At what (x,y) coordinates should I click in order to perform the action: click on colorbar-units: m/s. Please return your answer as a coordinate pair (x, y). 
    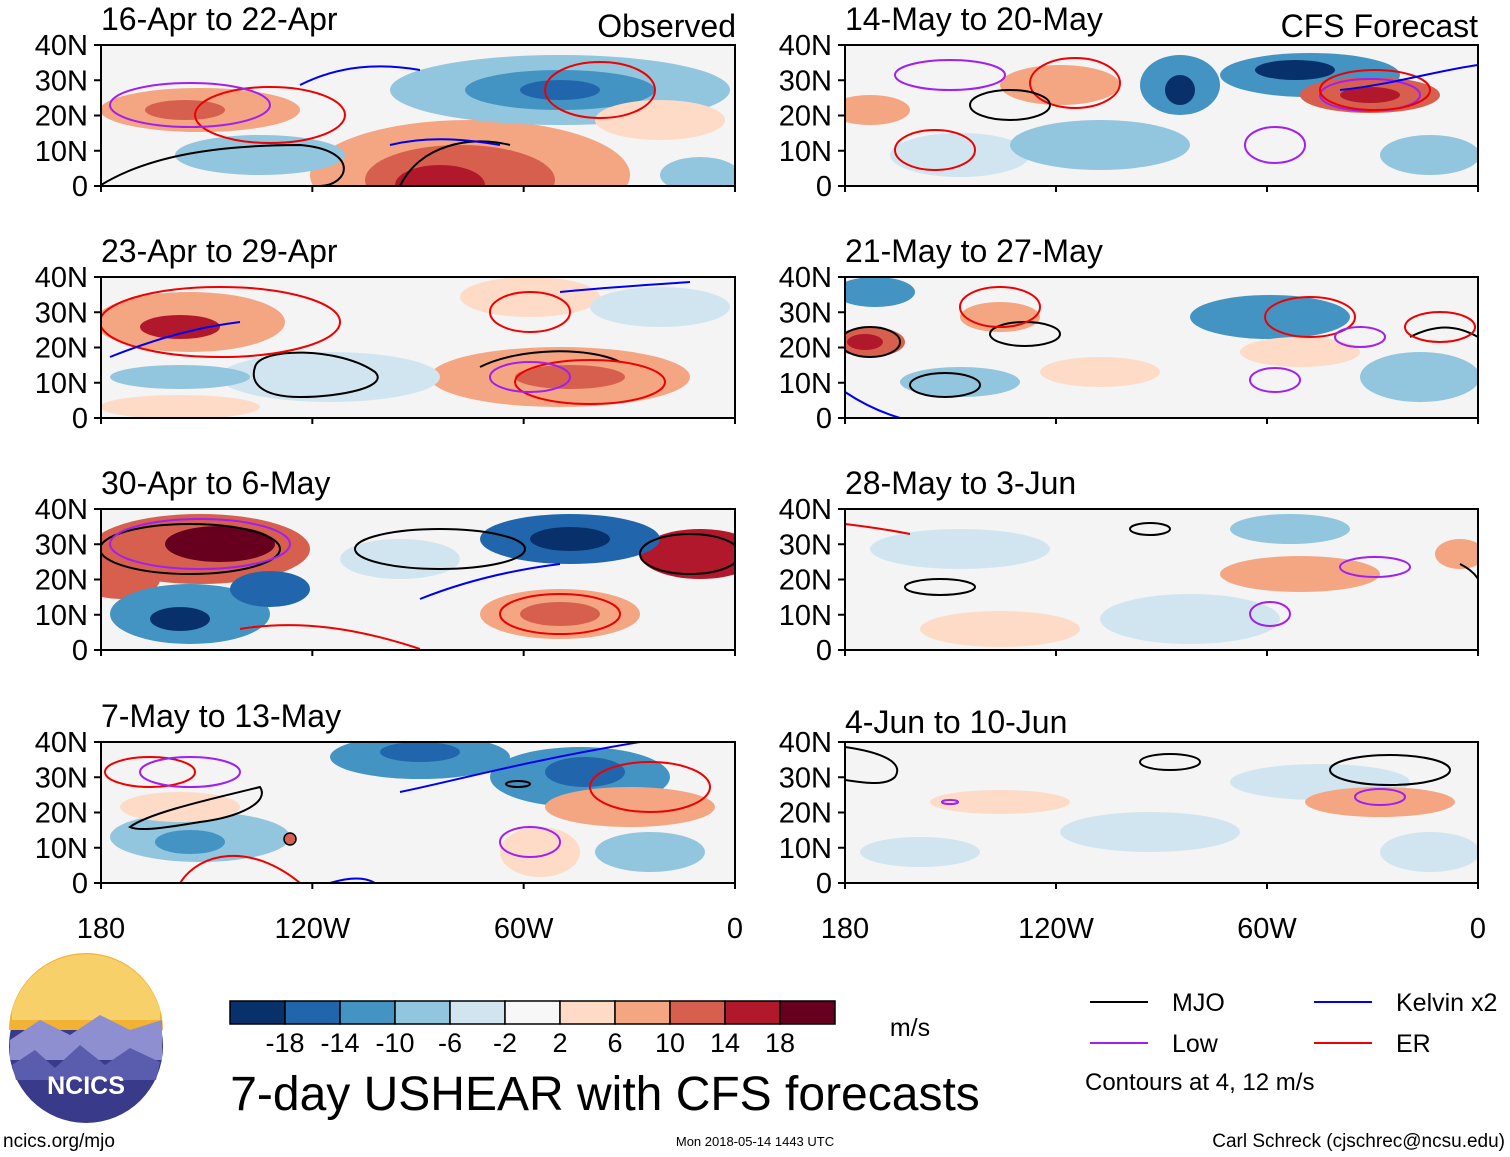
    Looking at the image, I should click on (910, 1028).